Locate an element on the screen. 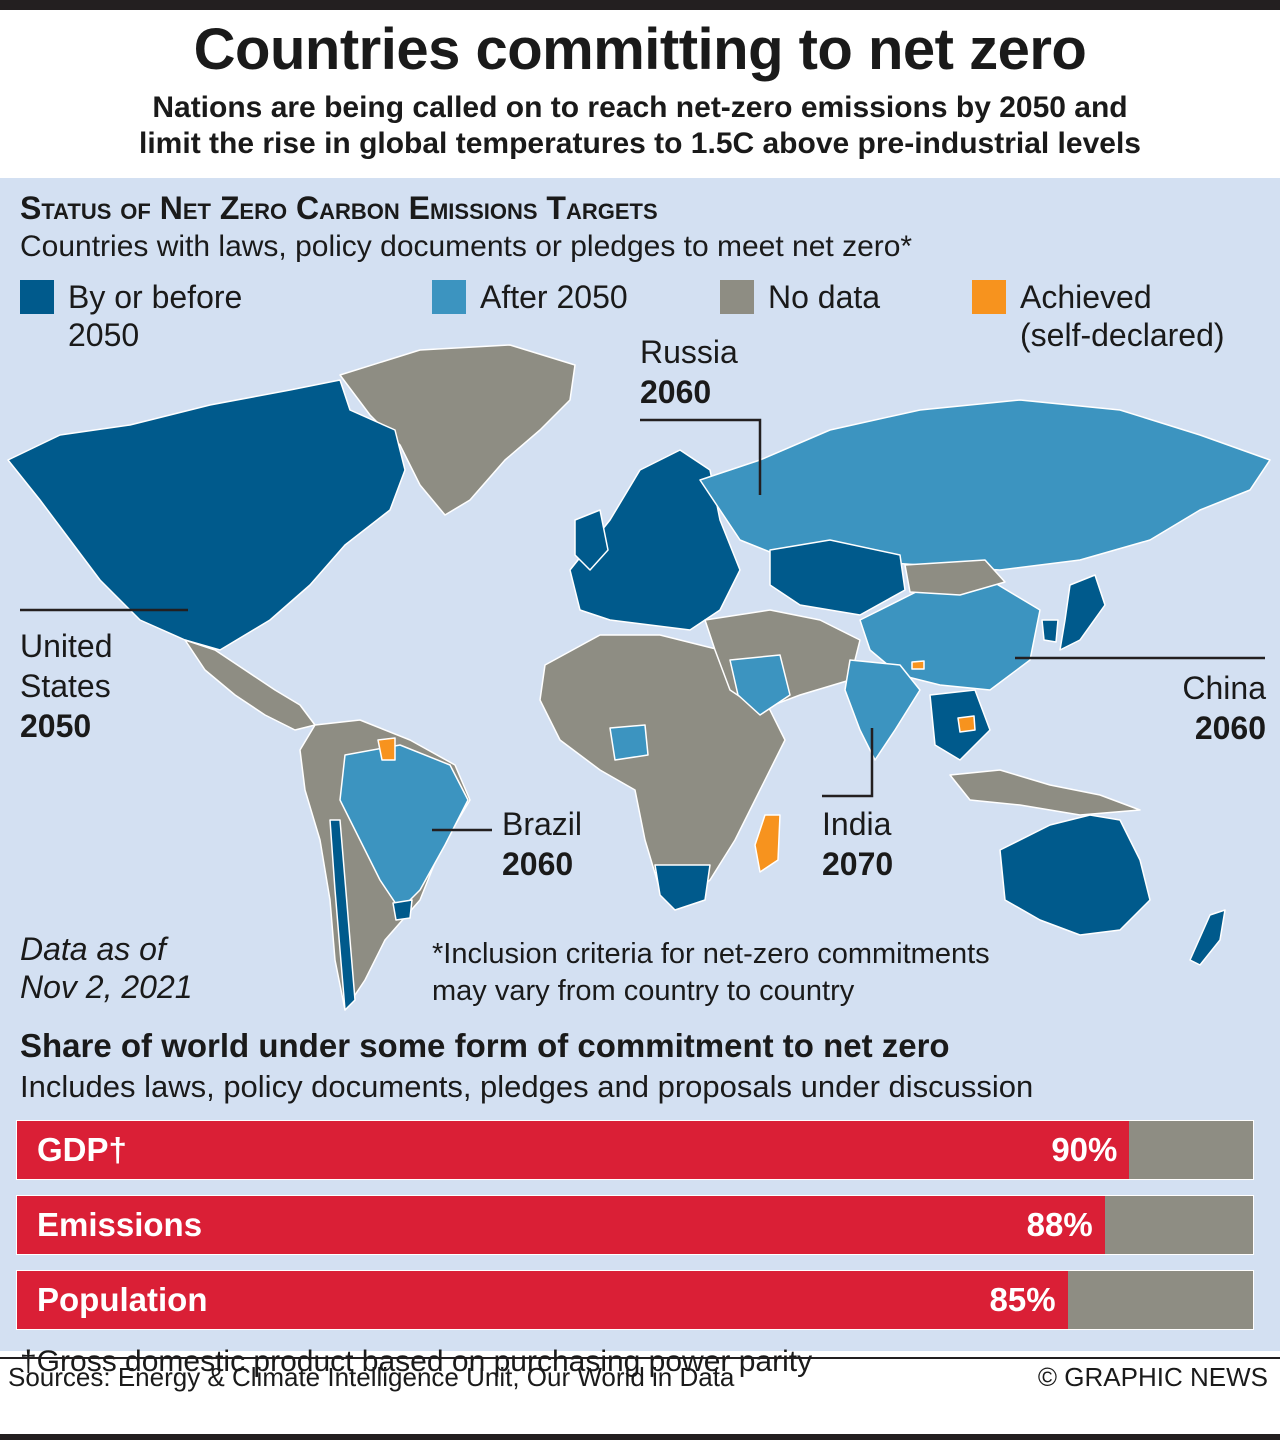 The width and height of the screenshot is (1280, 1440). callout-united-states: United States 2050 is located at coordinates (66, 686).